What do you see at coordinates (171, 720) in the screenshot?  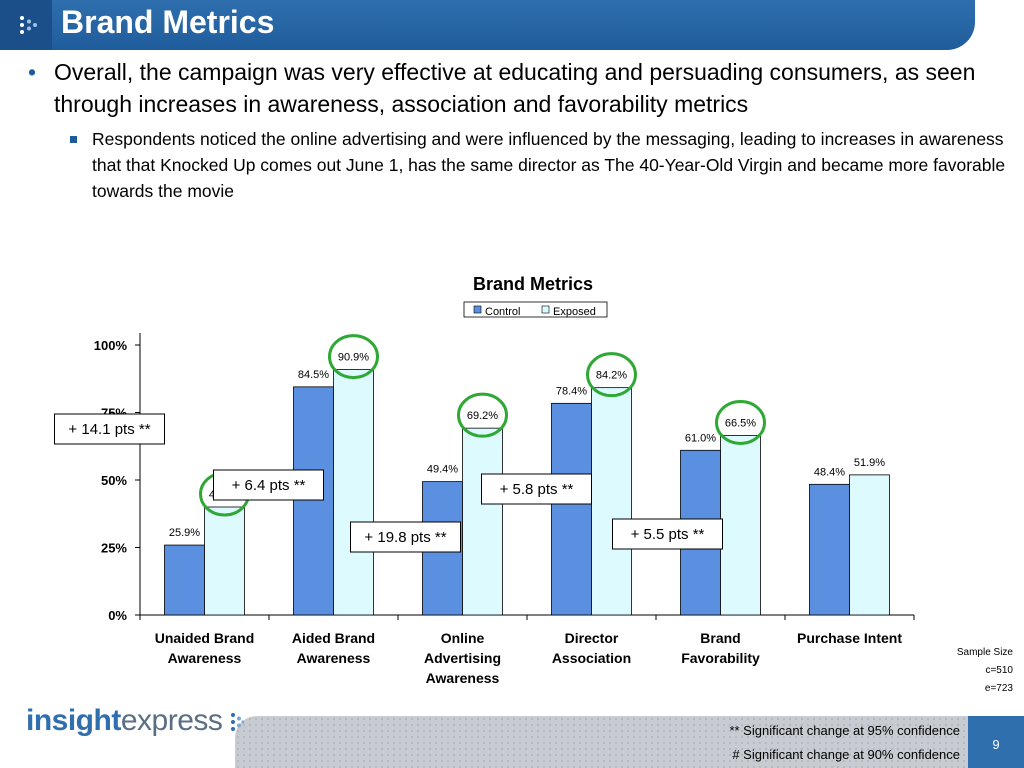 I see `logo-express: express` at bounding box center [171, 720].